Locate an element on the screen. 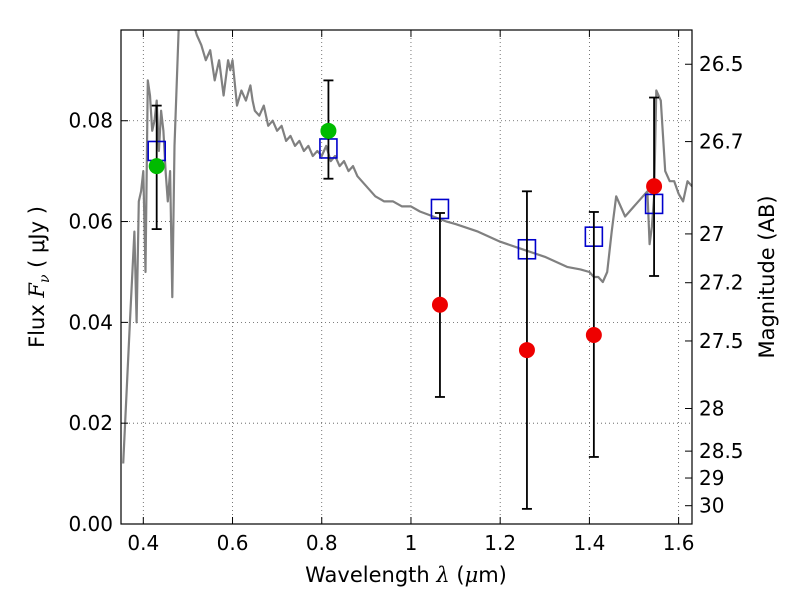 The width and height of the screenshot is (800, 600). y2-tick-label: 27.5 is located at coordinates (721, 341).